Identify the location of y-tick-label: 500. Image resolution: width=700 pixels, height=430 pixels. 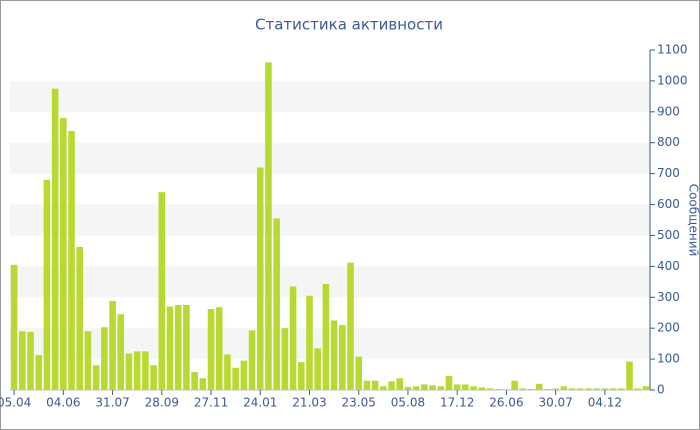
(668, 235).